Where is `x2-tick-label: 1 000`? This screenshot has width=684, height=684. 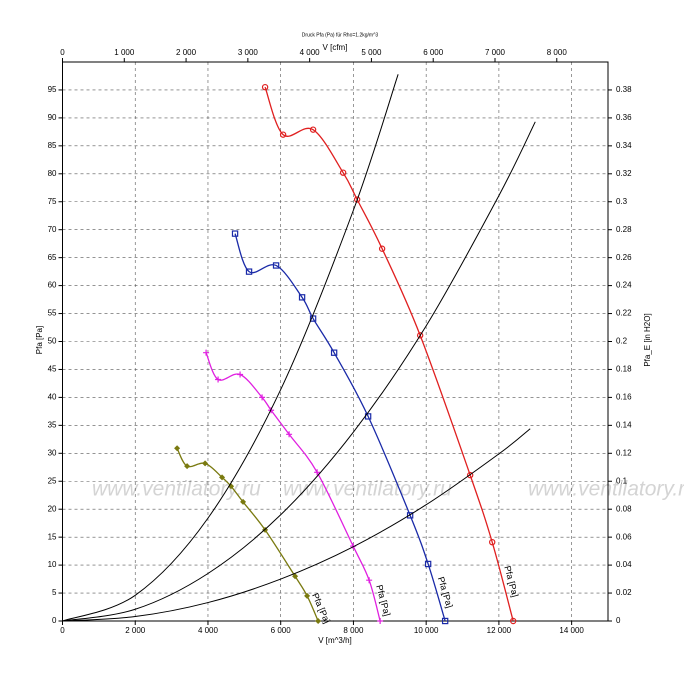
x2-tick-label: 1 000 is located at coordinates (124, 52).